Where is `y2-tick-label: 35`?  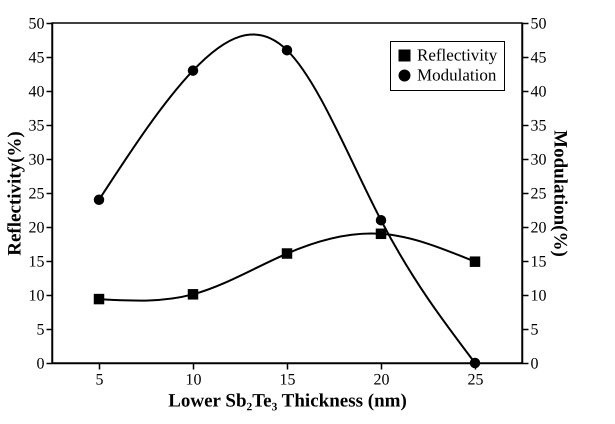 y2-tick-label: 35 is located at coordinates (538, 126).